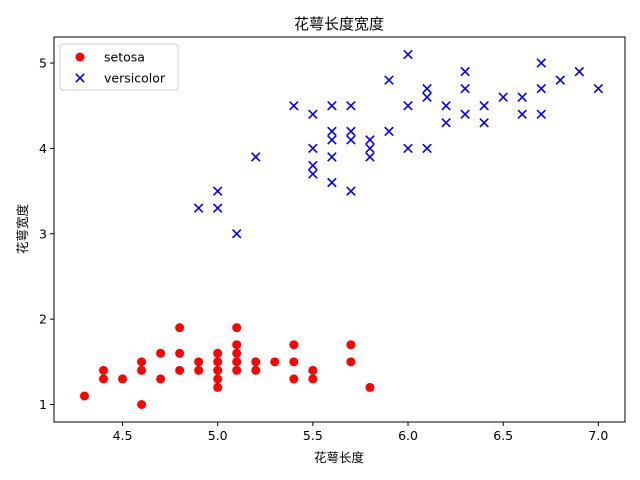 Image resolution: width=640 pixels, height=480 pixels. I want to click on y-tick-label: 1, so click(43, 404).